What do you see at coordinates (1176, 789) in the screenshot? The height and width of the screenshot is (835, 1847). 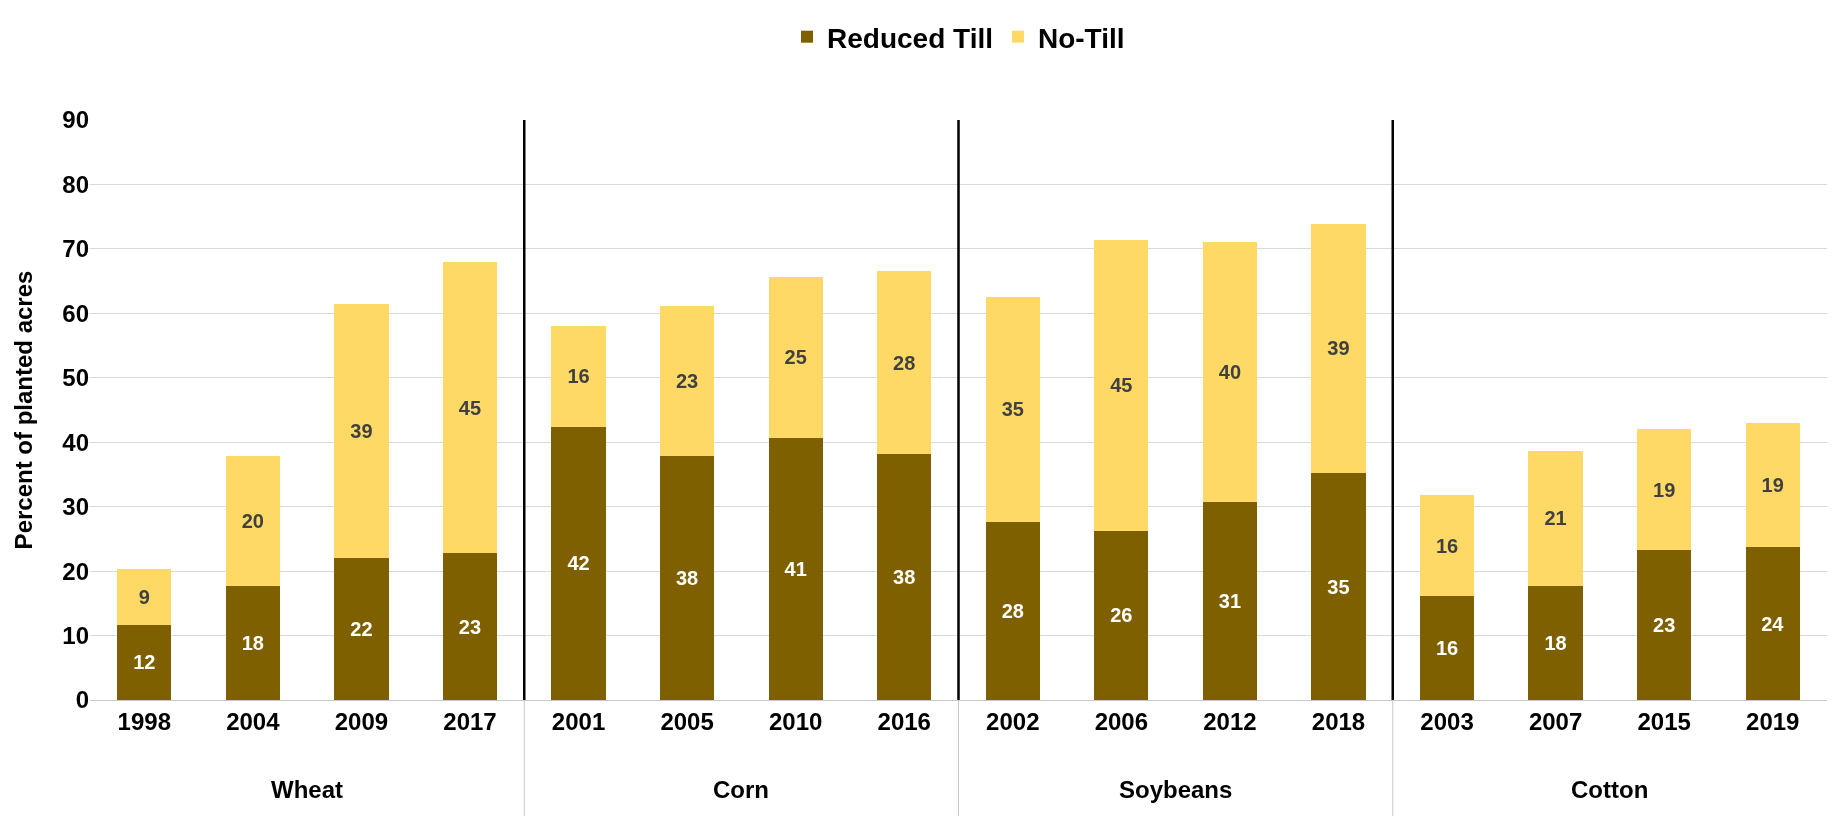 I see `text: Soybeans` at bounding box center [1176, 789].